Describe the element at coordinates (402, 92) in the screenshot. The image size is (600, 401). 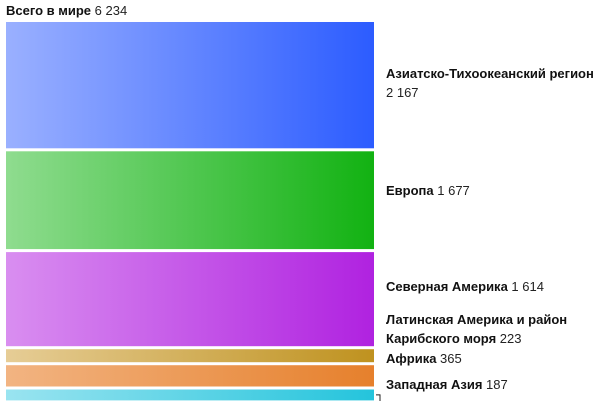
I see `value-label-0: 2 167` at that location.